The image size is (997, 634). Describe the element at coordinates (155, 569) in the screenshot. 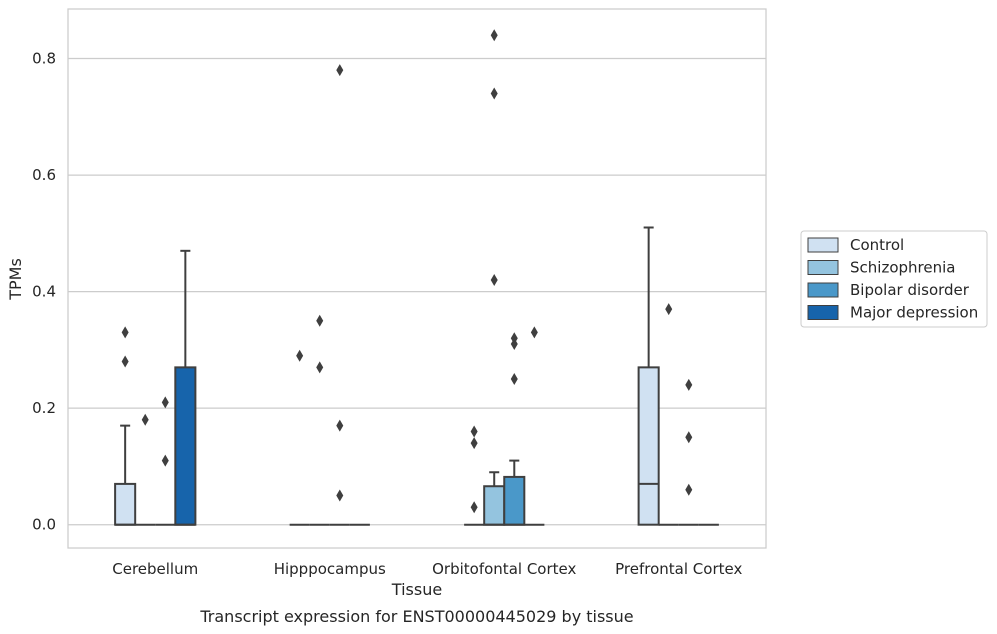

I see `x-tick-label: Cerebellum` at that location.